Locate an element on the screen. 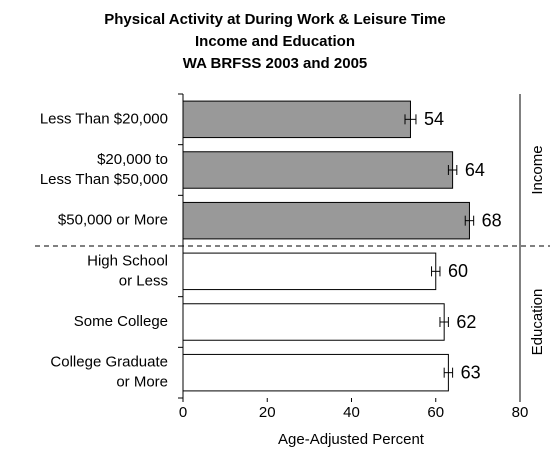  x-axis-label: Age-Adjusted Percent is located at coordinates (351, 439).